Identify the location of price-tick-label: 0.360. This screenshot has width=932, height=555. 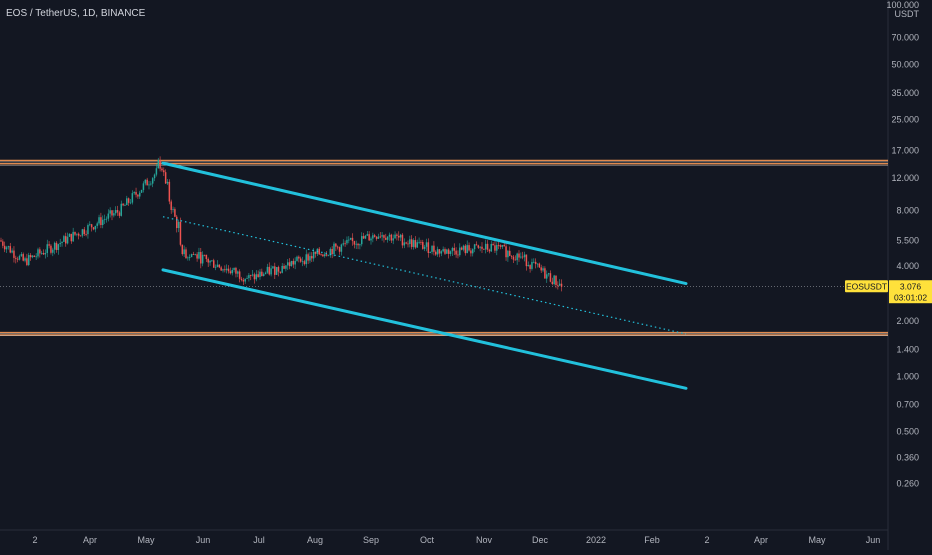
(907, 458).